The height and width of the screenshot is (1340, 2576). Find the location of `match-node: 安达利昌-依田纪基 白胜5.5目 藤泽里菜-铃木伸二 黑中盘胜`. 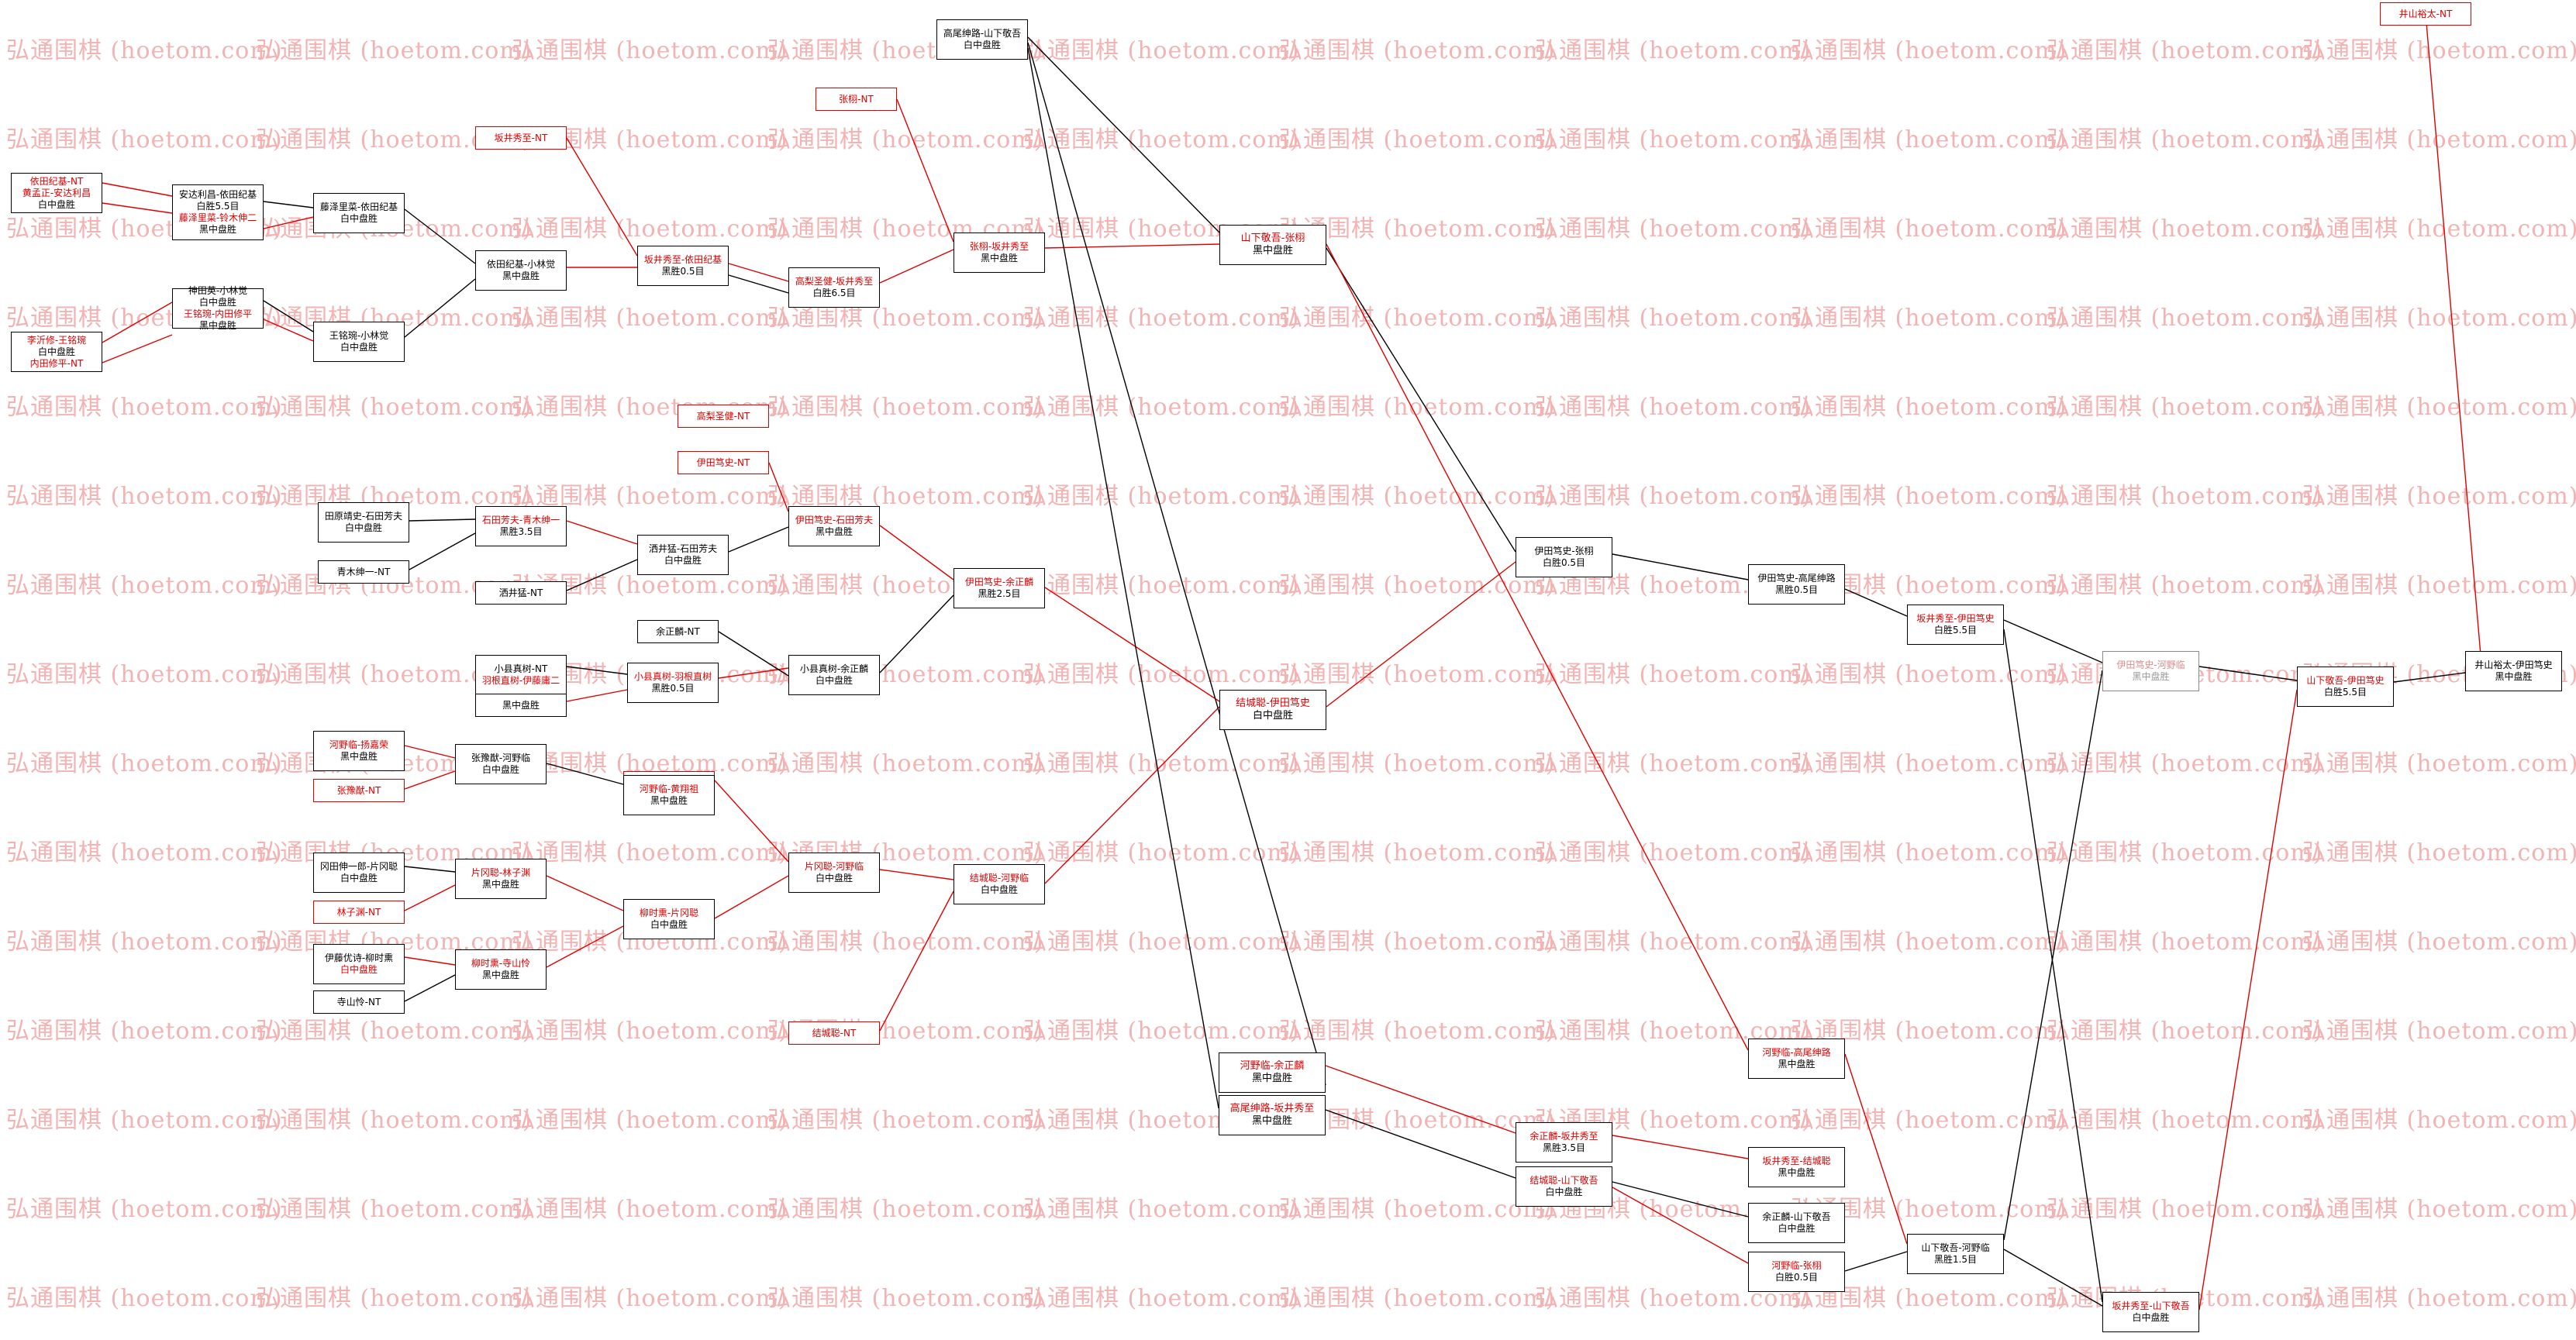

match-node: 安达利昌-依田纪基 白胜5.5目 藤泽里菜-铃木伸二 黑中盘胜 is located at coordinates (218, 212).